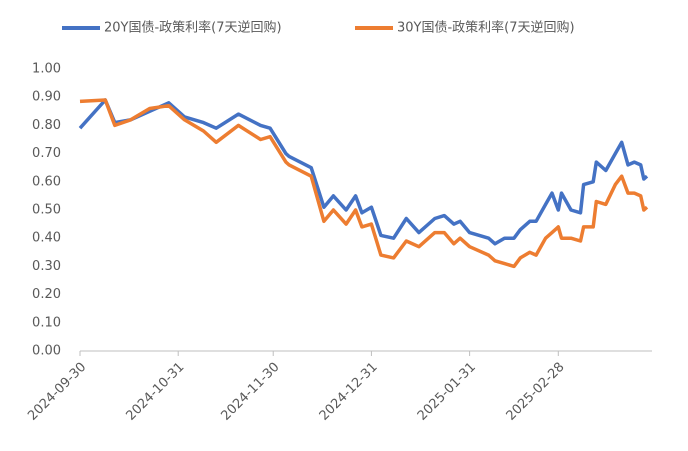 This screenshot has width=688, height=451. I want to click on y-tick-label: 0.60, so click(46, 181).